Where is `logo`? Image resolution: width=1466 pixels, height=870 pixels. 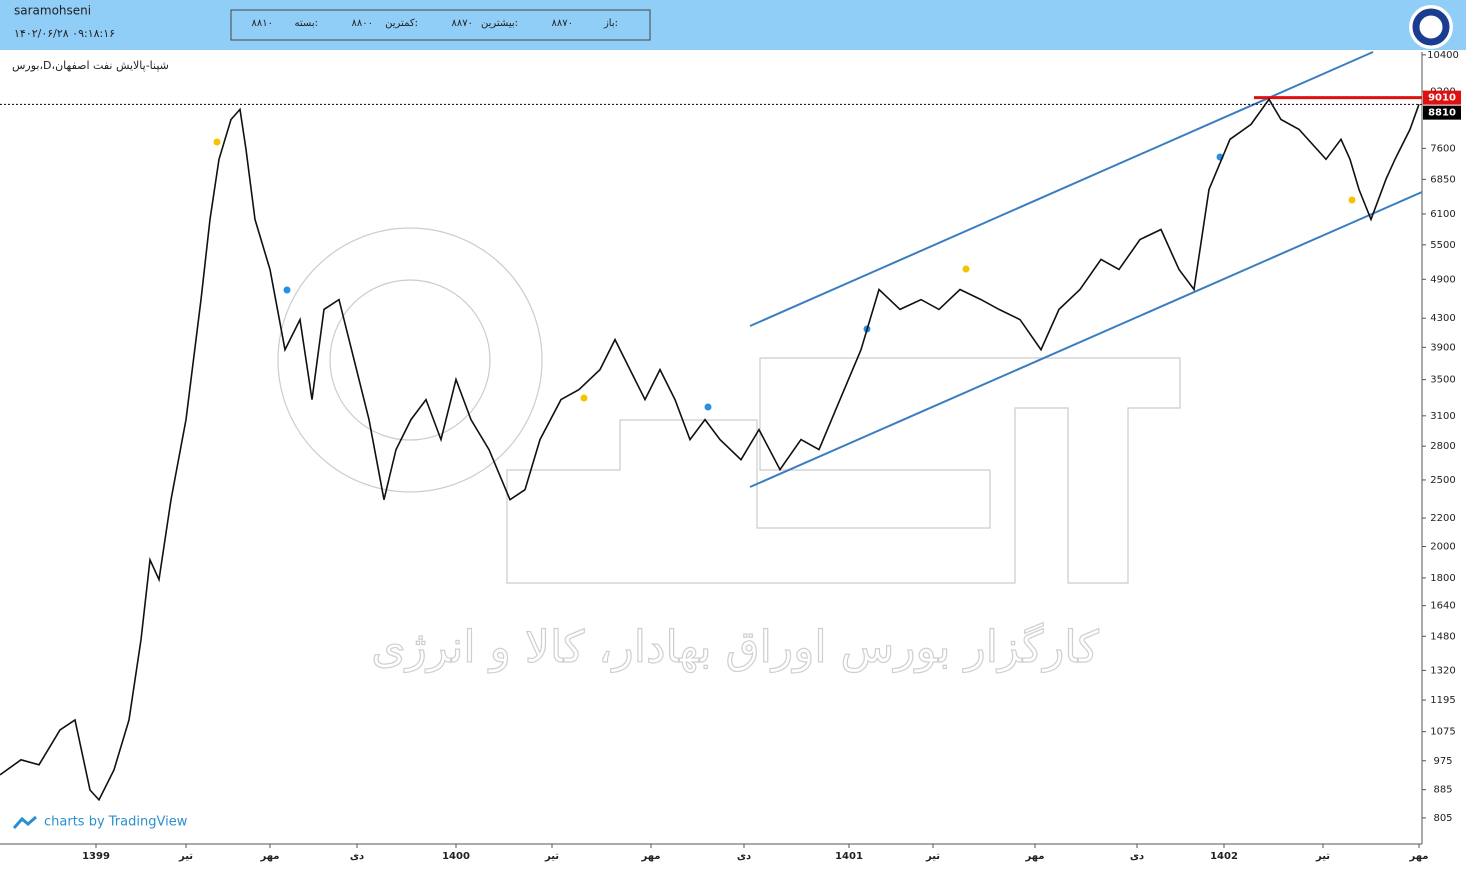 logo is located at coordinates (1431, 27).